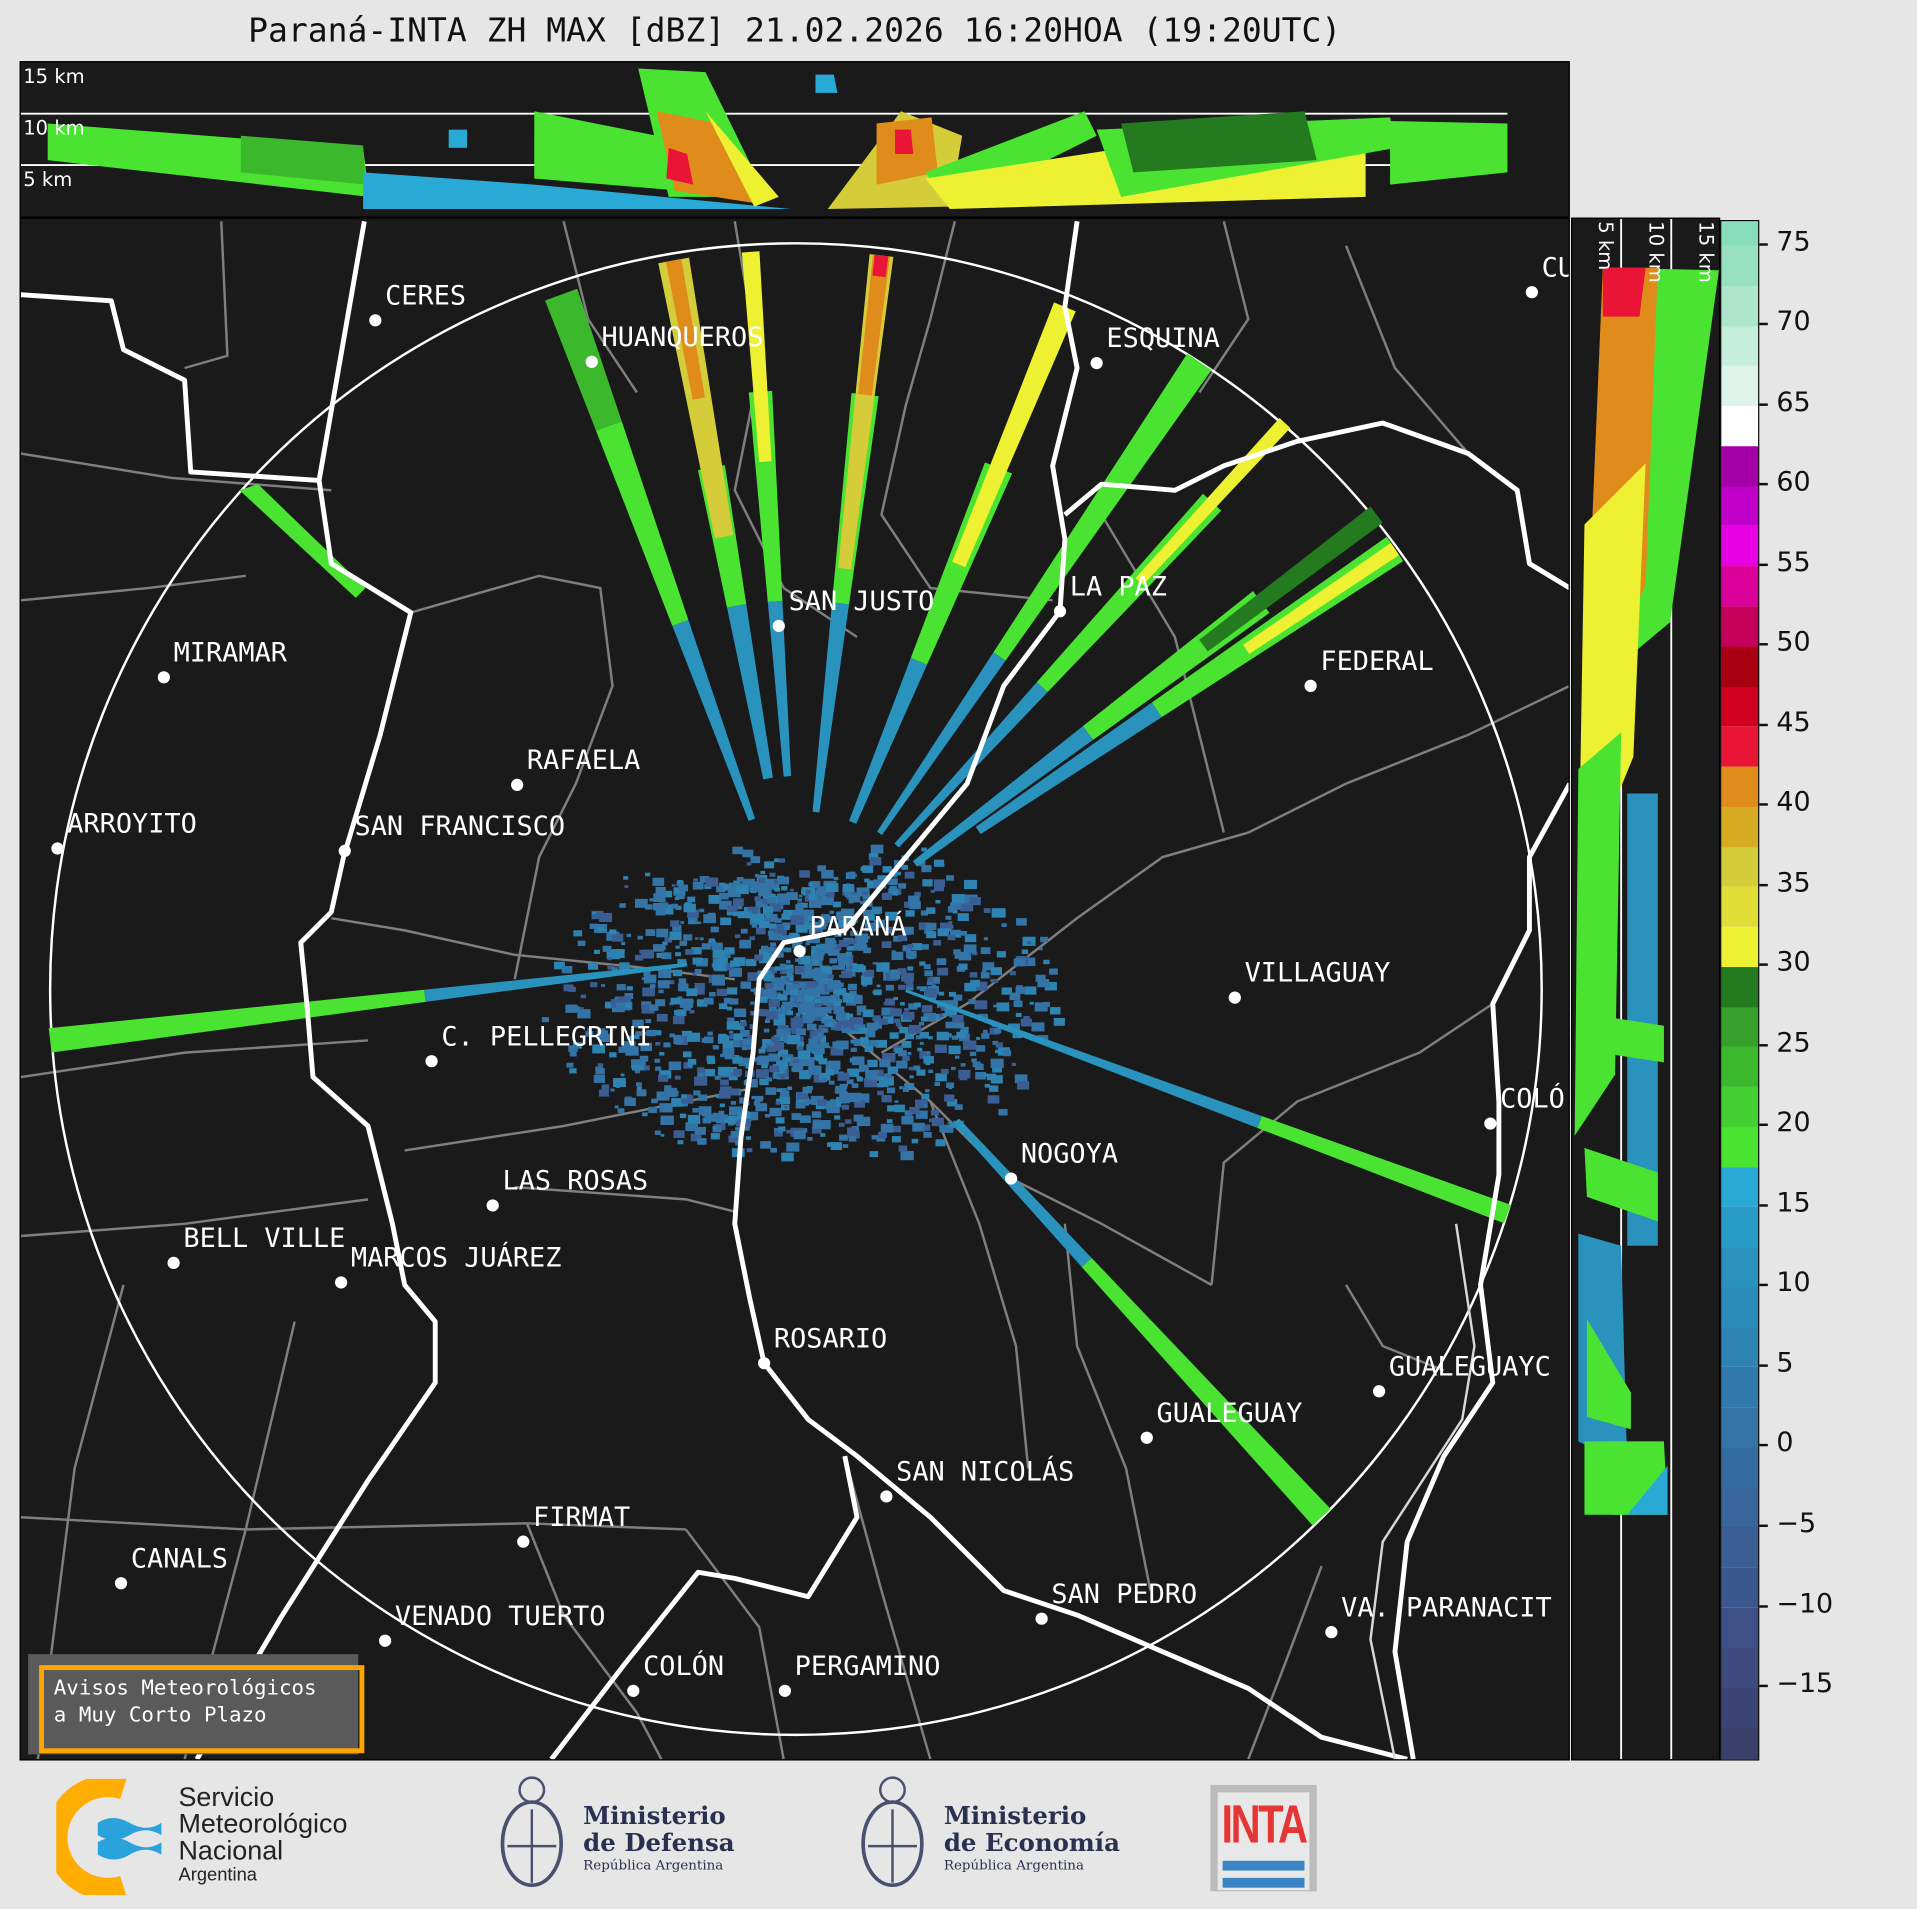 This screenshot has height=1909, width=1917. I want to click on boundary-line, so click(1480, 1271).